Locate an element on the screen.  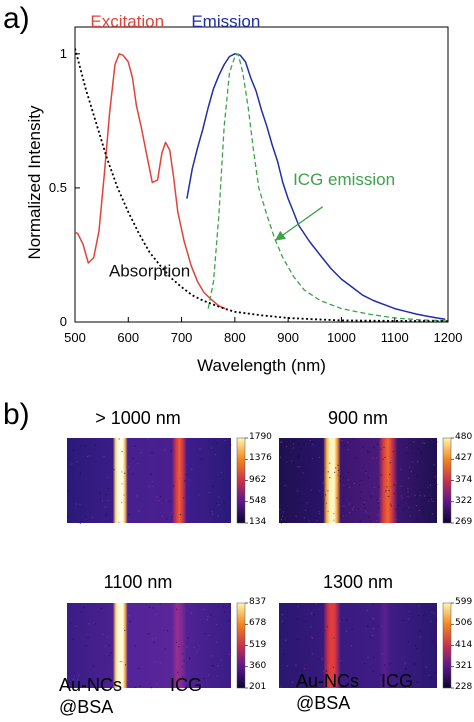
y-tick-label: 0.5 is located at coordinates (58, 187).